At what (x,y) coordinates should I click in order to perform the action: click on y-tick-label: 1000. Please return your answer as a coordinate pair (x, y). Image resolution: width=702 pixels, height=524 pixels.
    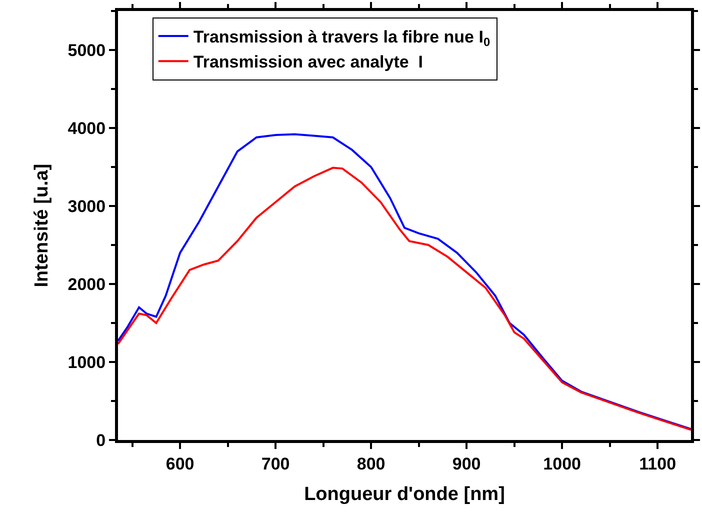
    Looking at the image, I should click on (87, 362).